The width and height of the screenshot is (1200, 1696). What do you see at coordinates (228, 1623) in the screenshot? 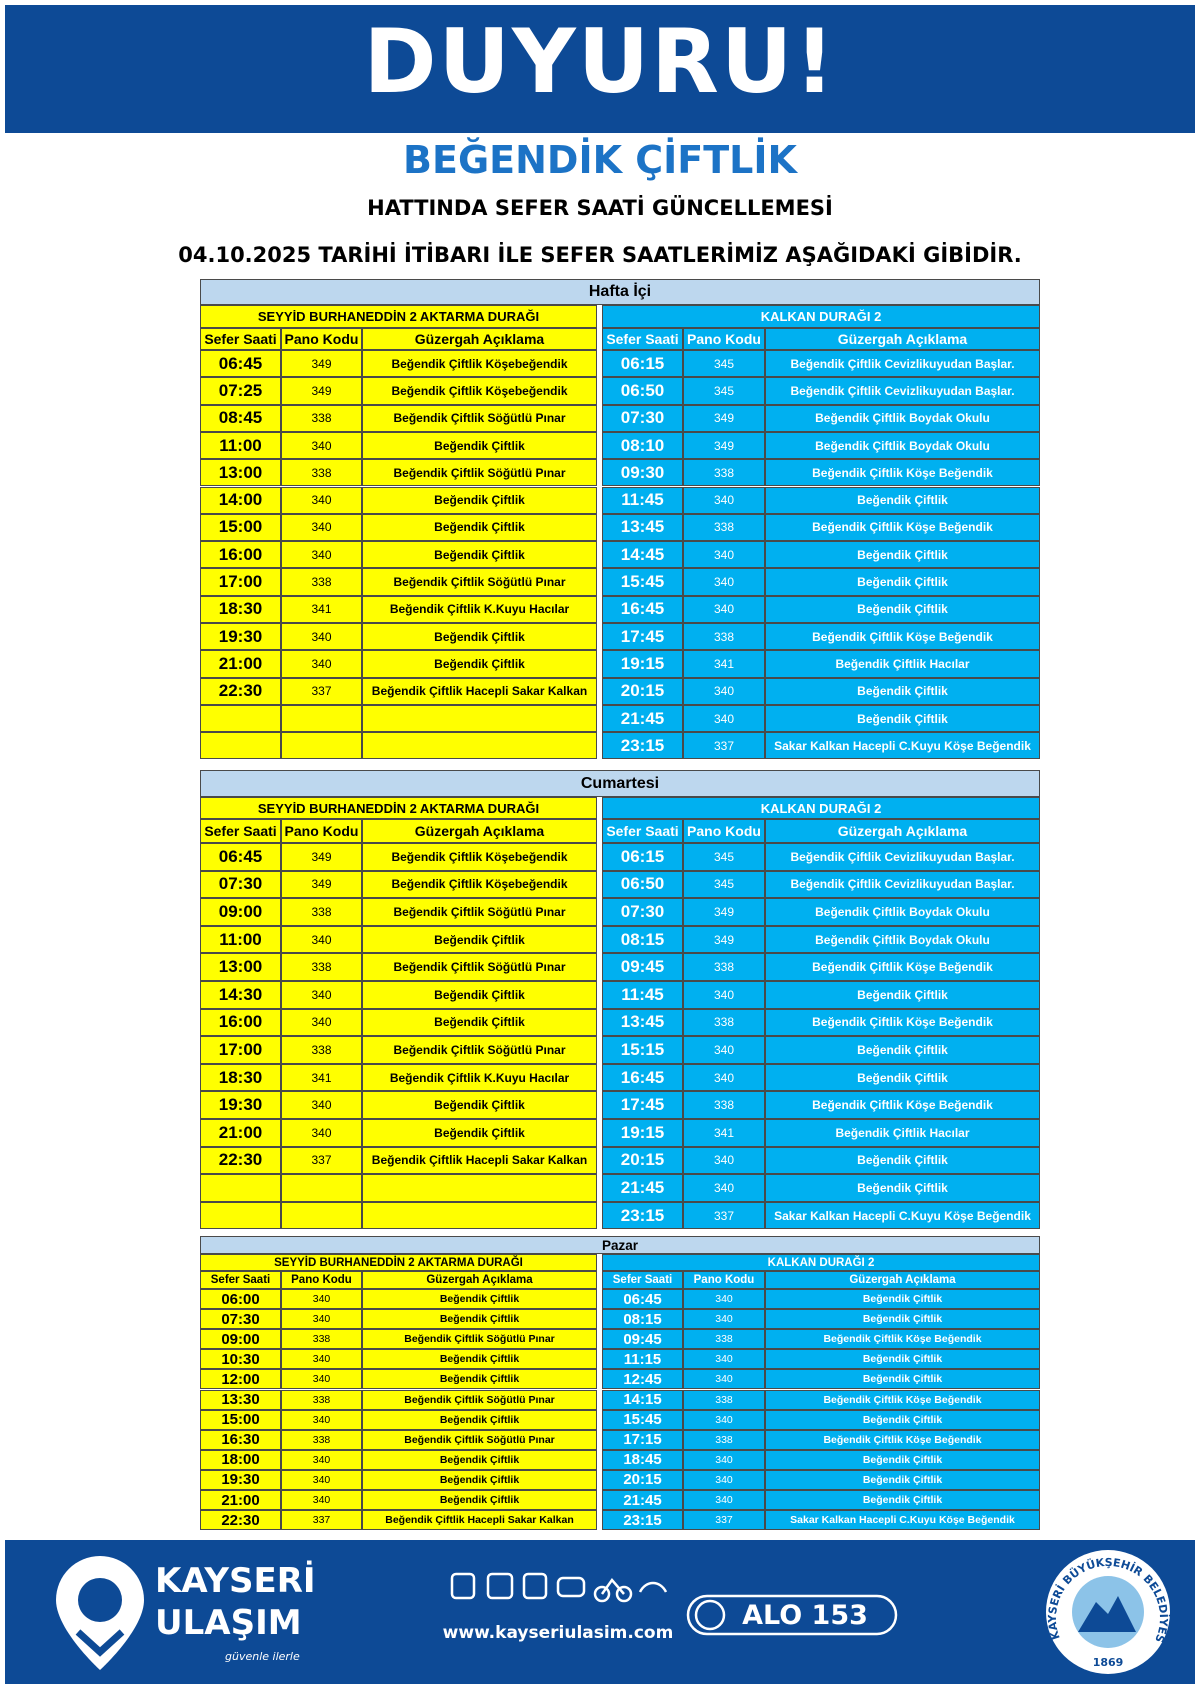
I see `brand: ULAŞIM` at bounding box center [228, 1623].